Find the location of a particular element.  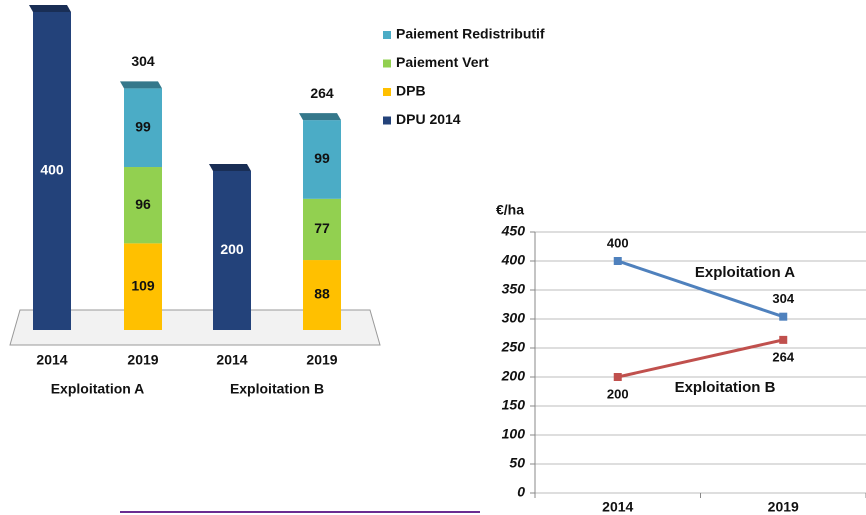

data-label: 96 is located at coordinates (143, 204).